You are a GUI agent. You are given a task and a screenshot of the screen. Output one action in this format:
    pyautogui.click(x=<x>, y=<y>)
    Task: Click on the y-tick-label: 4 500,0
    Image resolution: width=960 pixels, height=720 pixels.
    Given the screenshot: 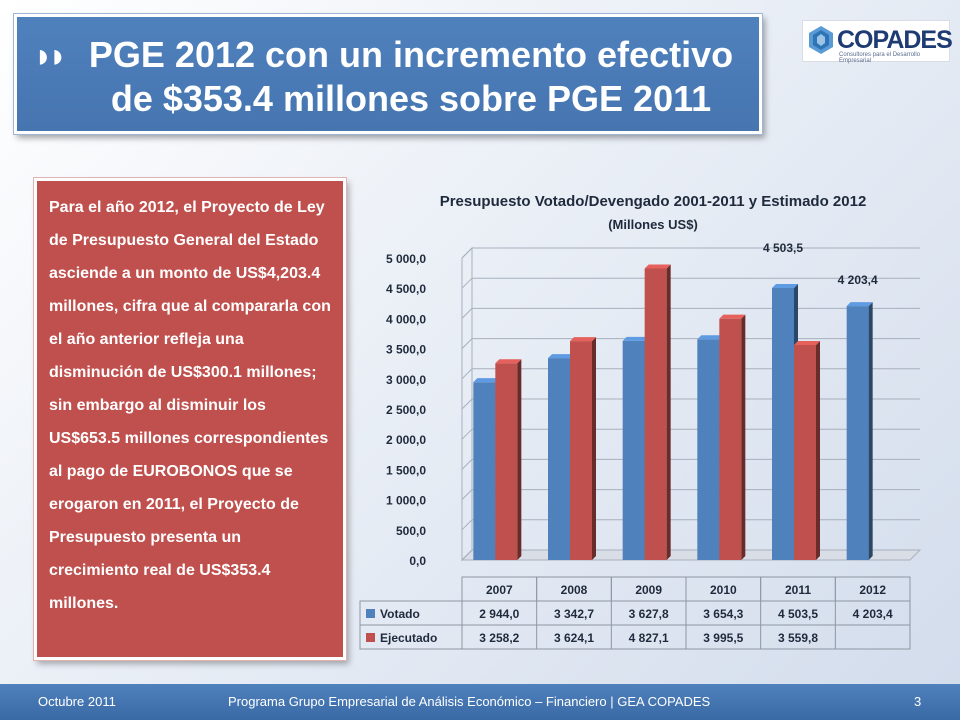 What is the action you would take?
    pyautogui.click(x=406, y=289)
    